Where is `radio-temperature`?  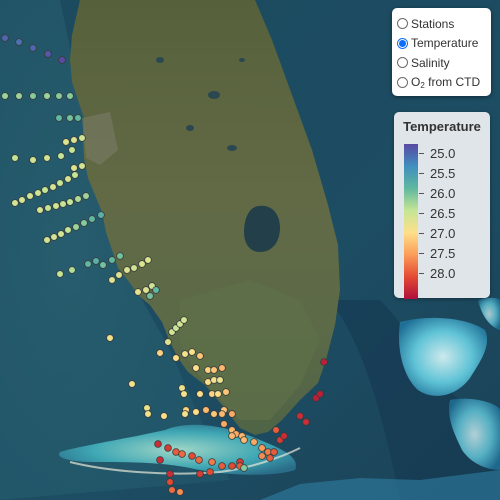 radio-temperature is located at coordinates (402, 43).